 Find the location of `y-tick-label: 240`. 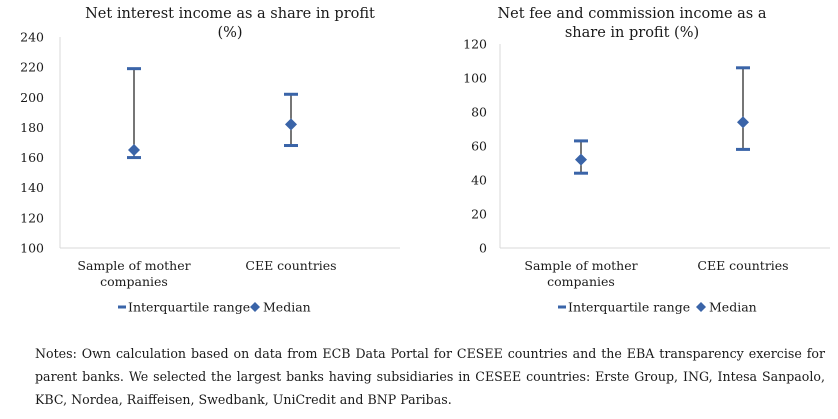

y-tick-label: 240 is located at coordinates (32, 37).